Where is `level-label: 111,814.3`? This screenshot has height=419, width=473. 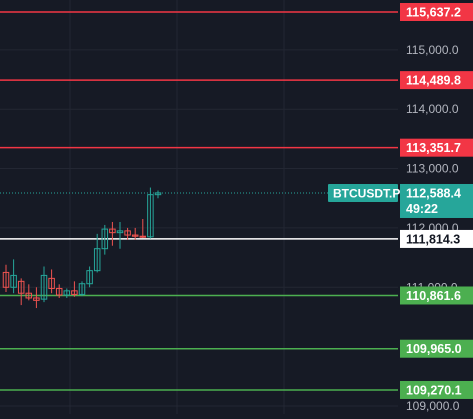 level-label: 111,814.3 is located at coordinates (433, 239).